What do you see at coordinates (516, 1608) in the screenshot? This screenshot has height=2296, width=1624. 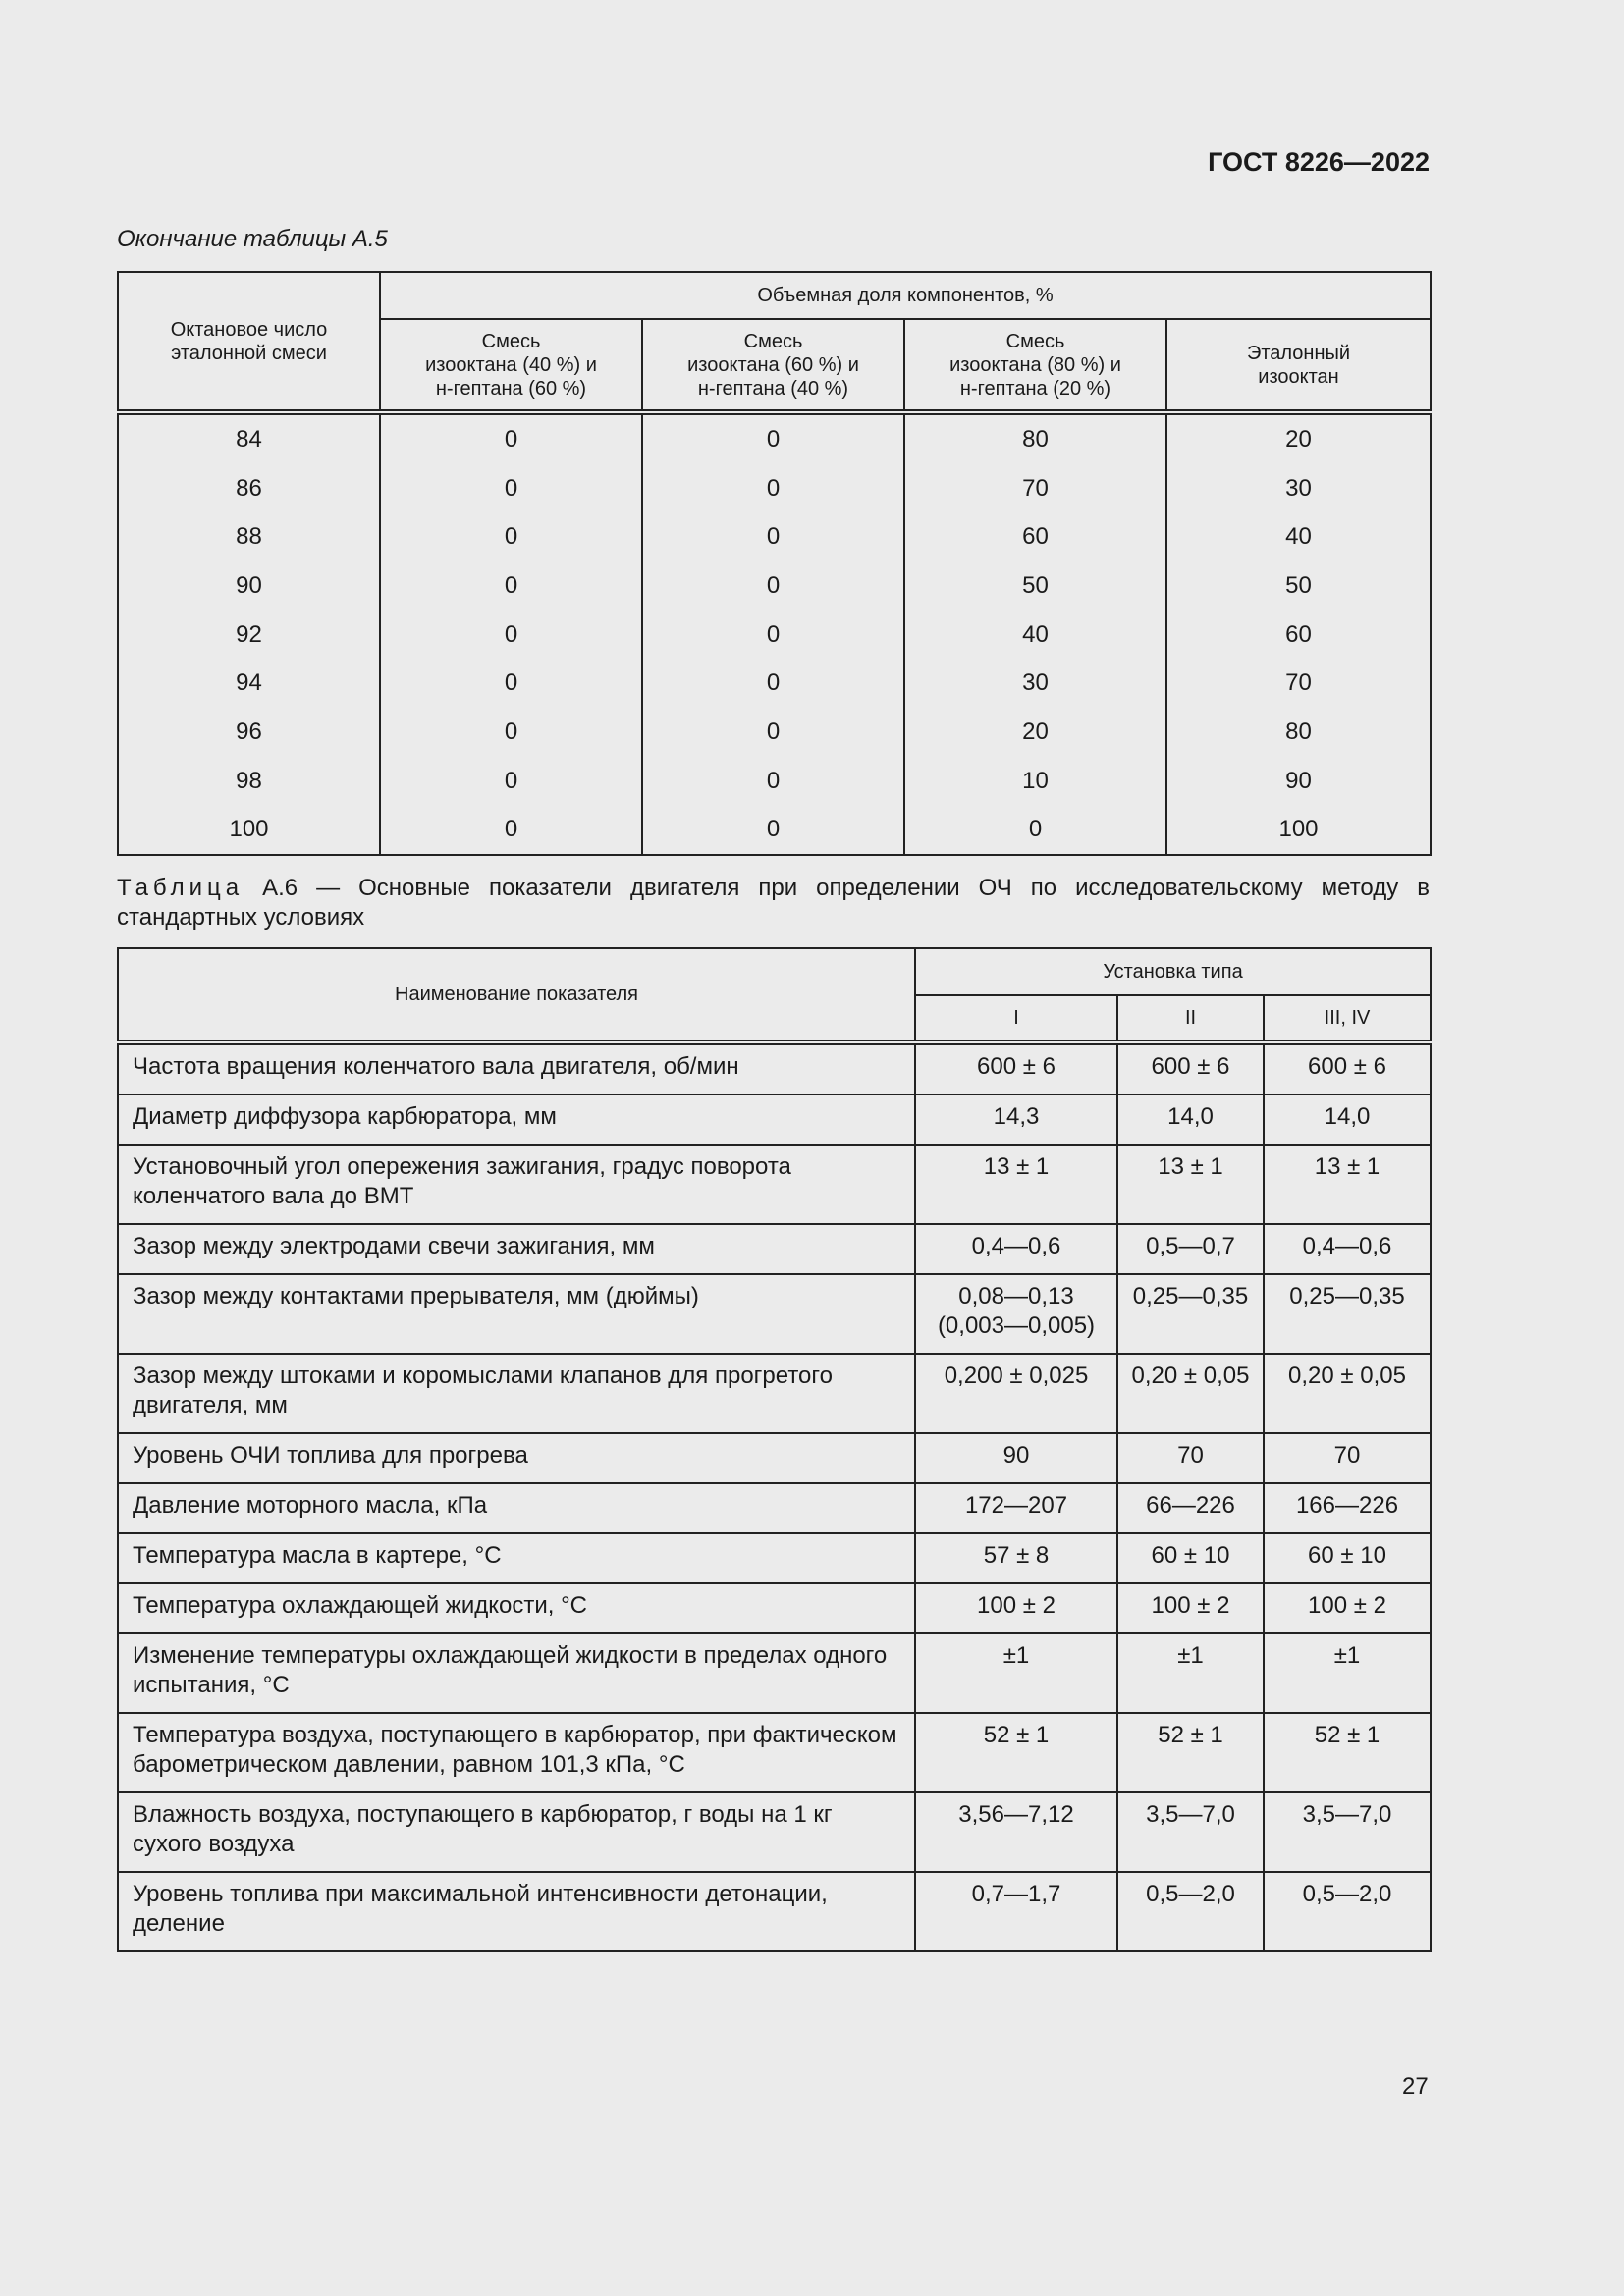 I see `table-cell: Температура охлаждающей жидкости, °С` at bounding box center [516, 1608].